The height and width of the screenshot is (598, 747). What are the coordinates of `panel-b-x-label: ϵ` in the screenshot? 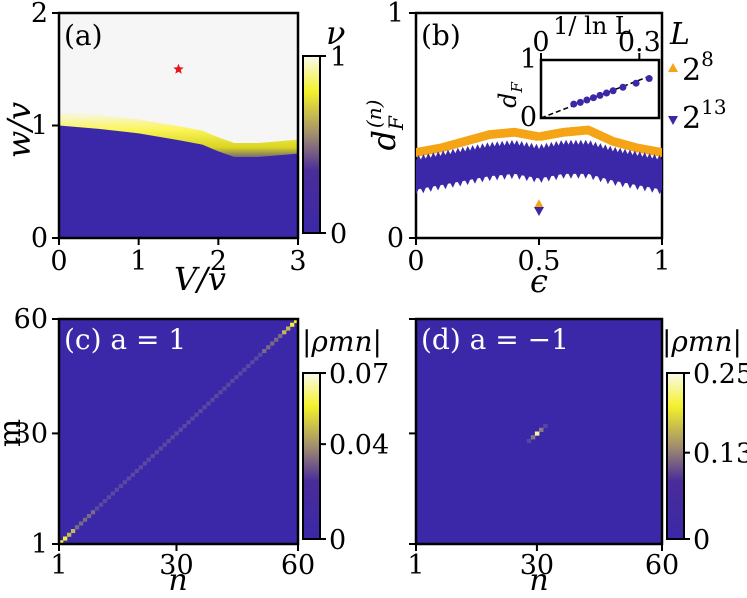 It's located at (539, 281).